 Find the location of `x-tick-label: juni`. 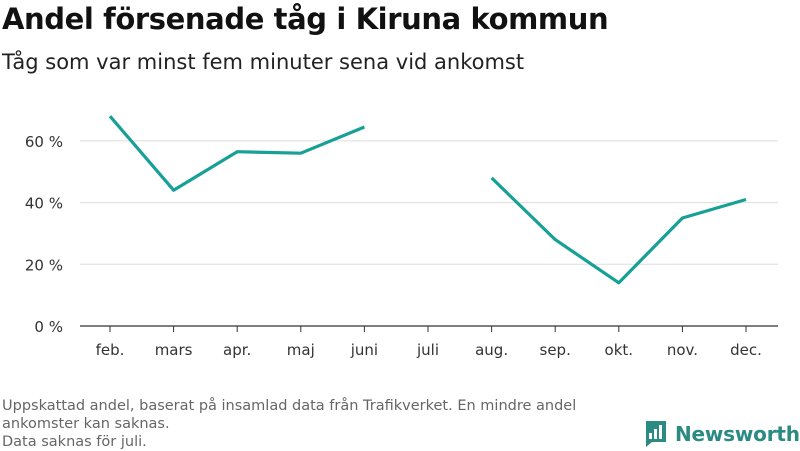

x-tick-label: juni is located at coordinates (364, 350).